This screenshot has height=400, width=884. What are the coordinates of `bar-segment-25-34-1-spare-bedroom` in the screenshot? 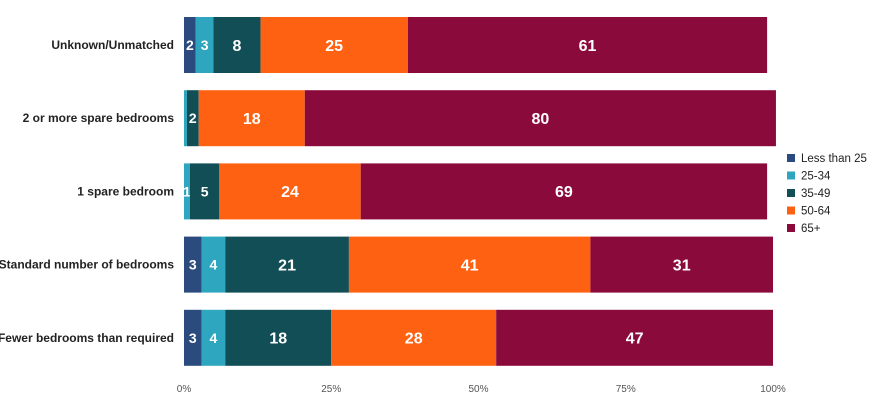 It's located at (187, 191).